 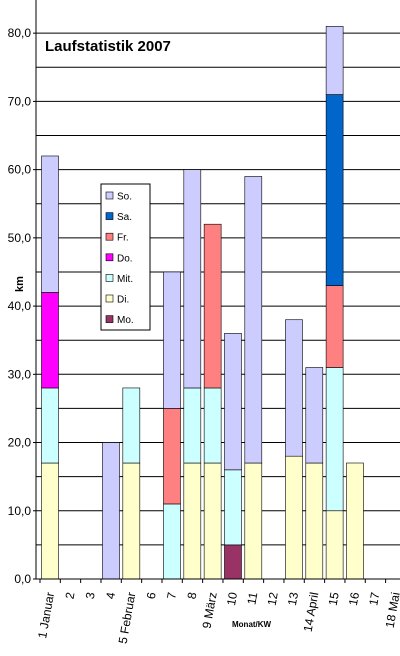 What do you see at coordinates (374, 599) in the screenshot?
I see `x-tick-label: 17` at bounding box center [374, 599].